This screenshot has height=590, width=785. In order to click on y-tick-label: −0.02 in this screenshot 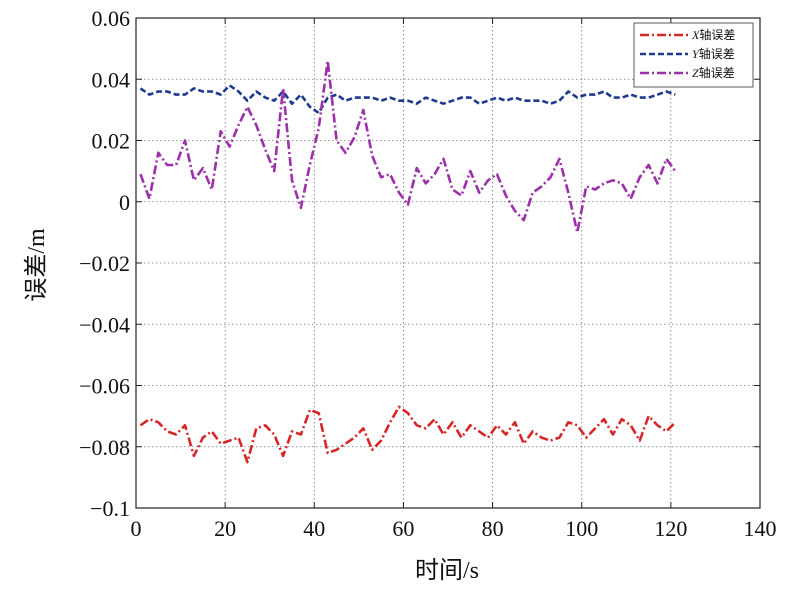, I will do `click(104, 263)`.